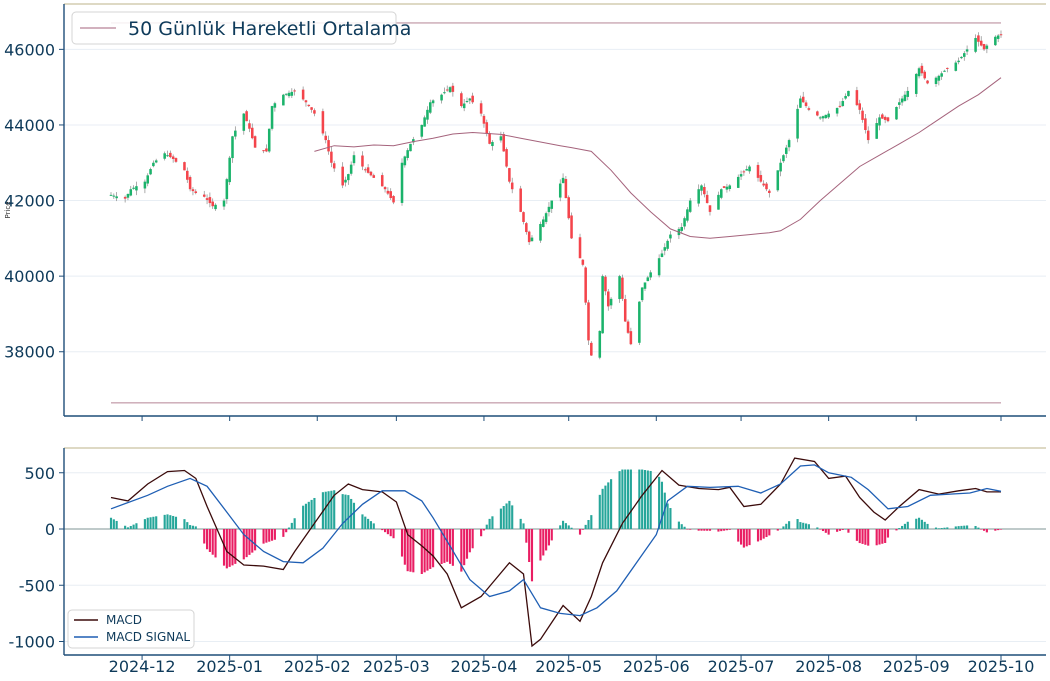  What do you see at coordinates (29, 352) in the screenshot?
I see `price-tick-label: 38000` at bounding box center [29, 352].